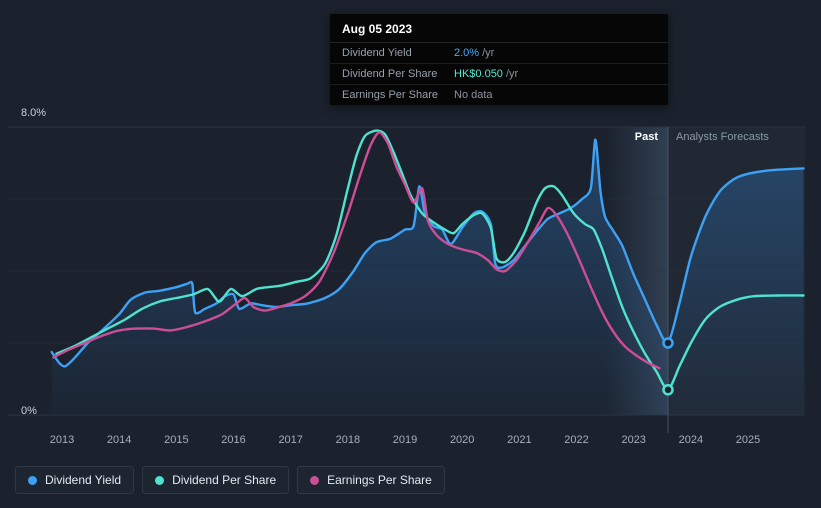  I want to click on x-axis-tick-label: 2014, so click(119, 440).